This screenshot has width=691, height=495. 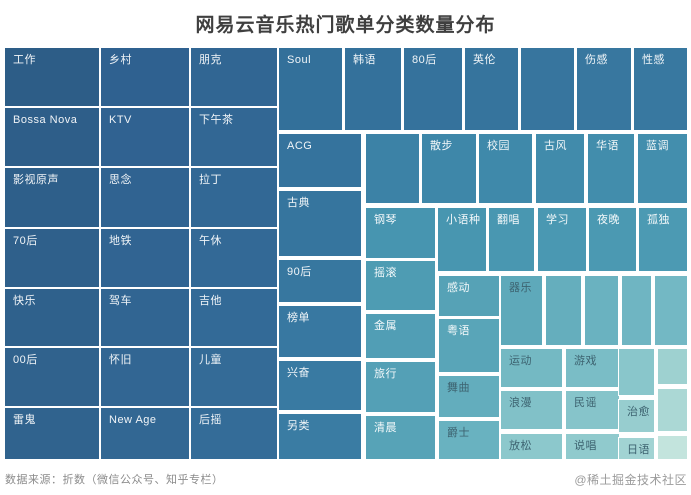 What do you see at coordinates (612, 239) in the screenshot?
I see `treemap-cell: 夜晚` at bounding box center [612, 239].